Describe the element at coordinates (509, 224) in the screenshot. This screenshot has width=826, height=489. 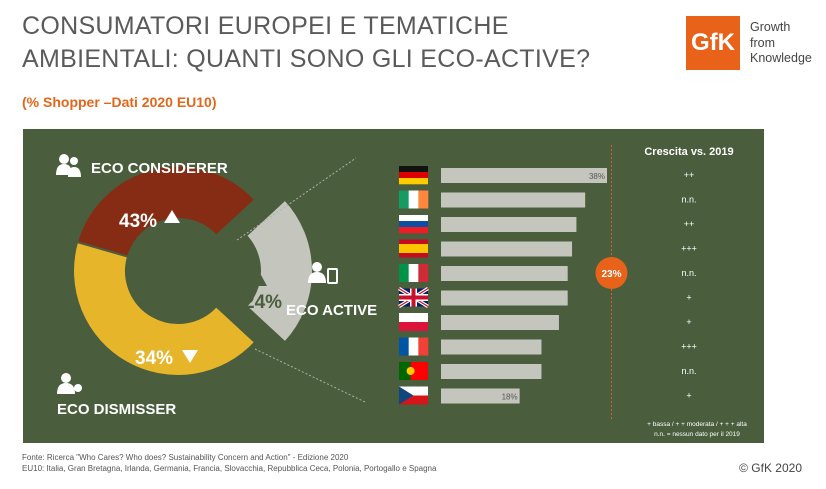
I see `bar-slovakia` at that location.